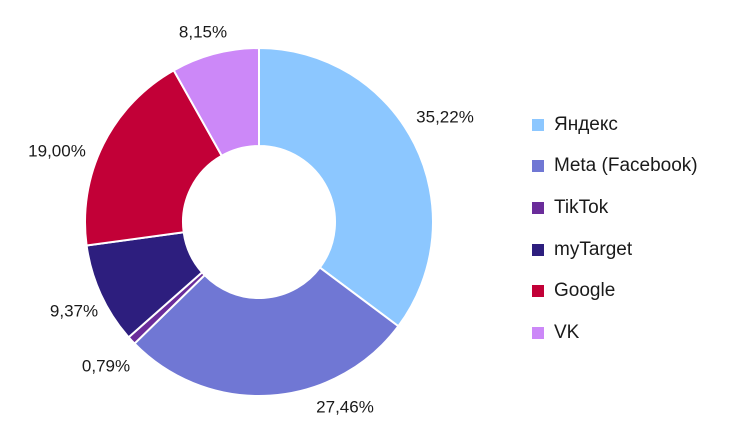 This screenshot has height=440, width=750. Describe the element at coordinates (57, 150) in the screenshot. I see `slice-value-label: 19,00%` at that location.